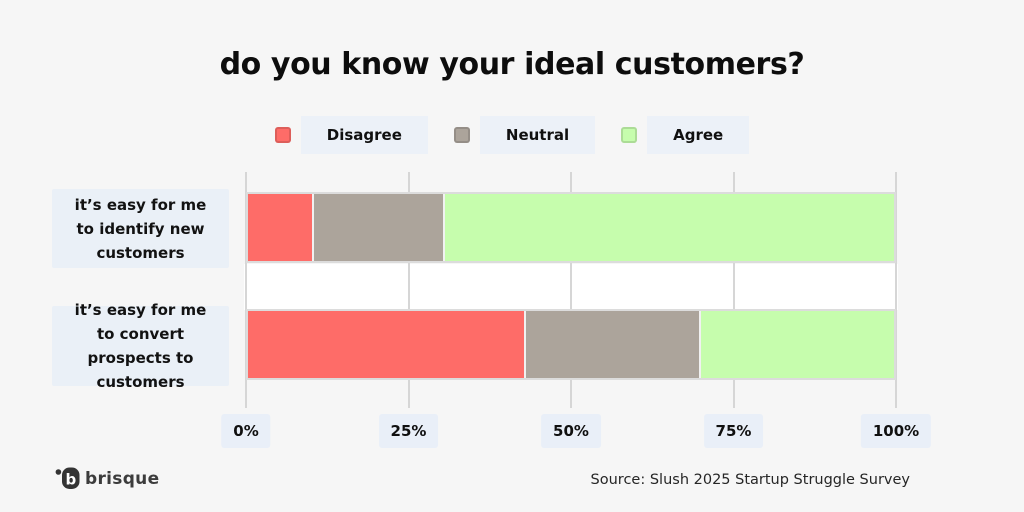  Describe the element at coordinates (71, 480) in the screenshot. I see `svg-text: b` at that location.